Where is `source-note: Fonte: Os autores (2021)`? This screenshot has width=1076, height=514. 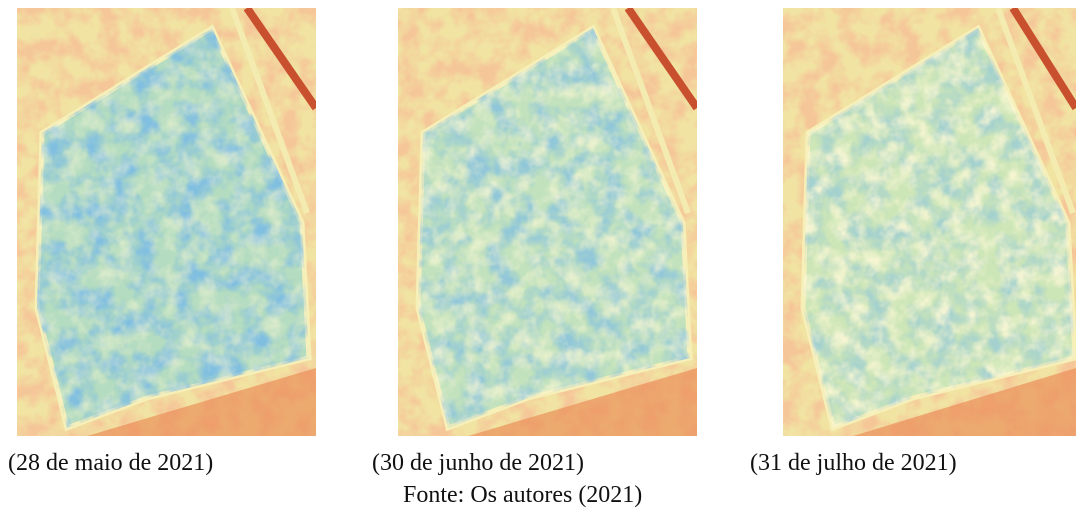 source-note: Fonte: Os autores (2021) is located at coordinates (523, 495).